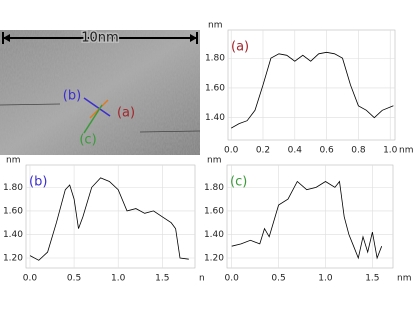 The width and height of the screenshot is (415, 312). I want to click on panel-label: (c), so click(238, 182).